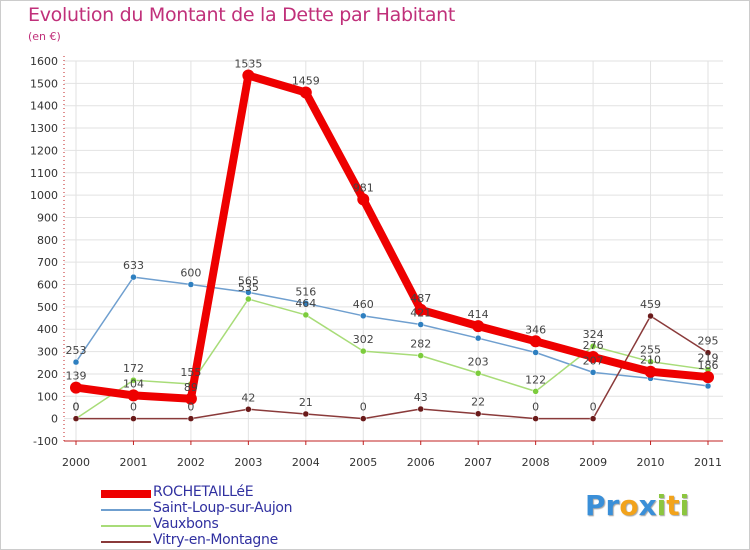 This screenshot has width=750, height=550. I want to click on legend-label-saint-loup: Saint-Loup-sur-Aujon, so click(223, 508).